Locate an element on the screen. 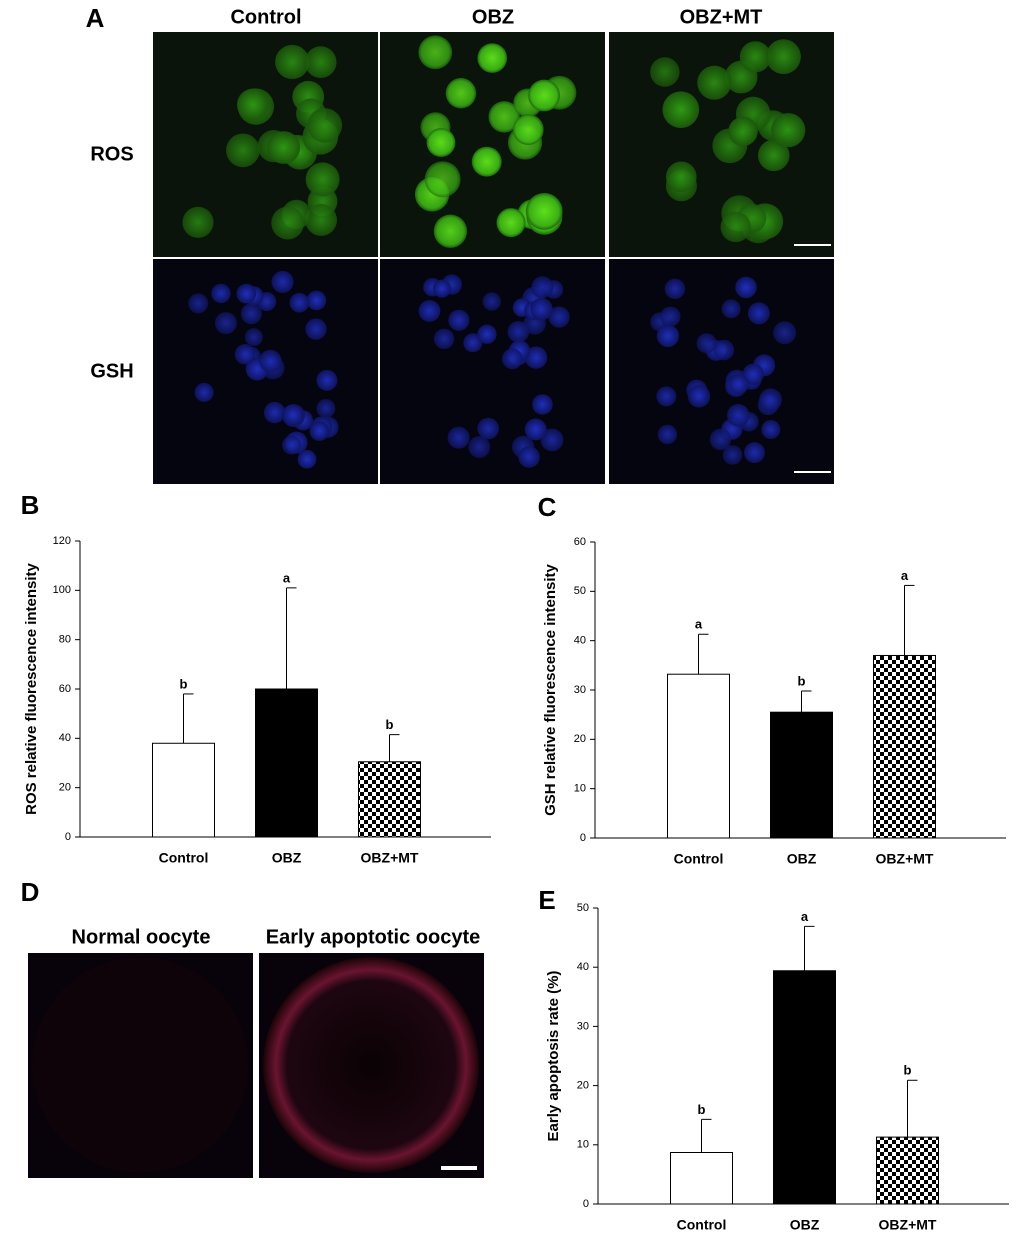 The width and height of the screenshot is (1020, 1245). panel-label: A is located at coordinates (95, 18).